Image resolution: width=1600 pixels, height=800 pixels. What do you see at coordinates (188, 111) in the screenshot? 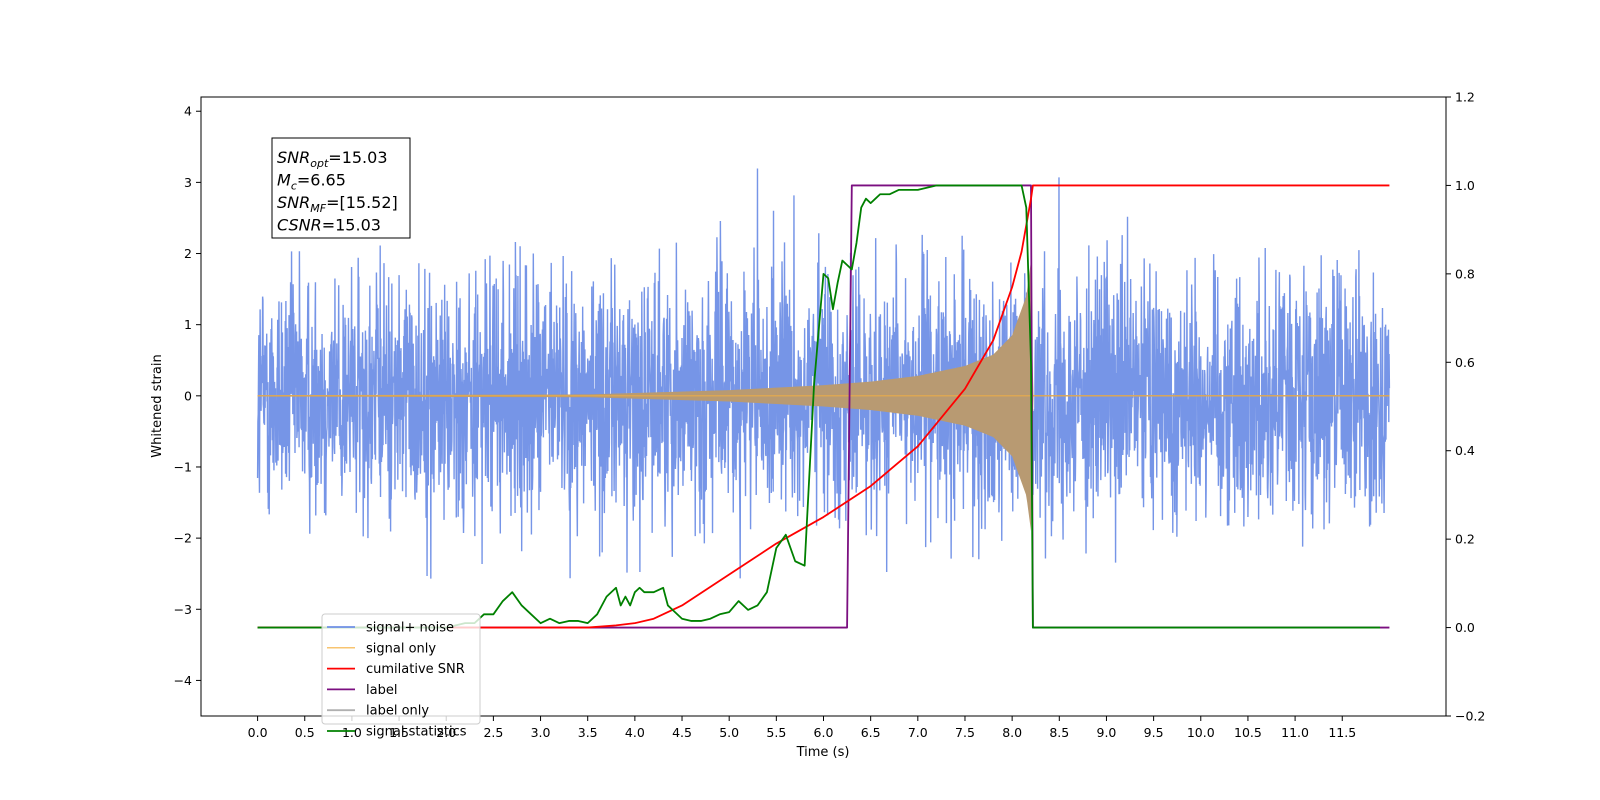
I see `y-left-tick-label: 4` at bounding box center [188, 111].